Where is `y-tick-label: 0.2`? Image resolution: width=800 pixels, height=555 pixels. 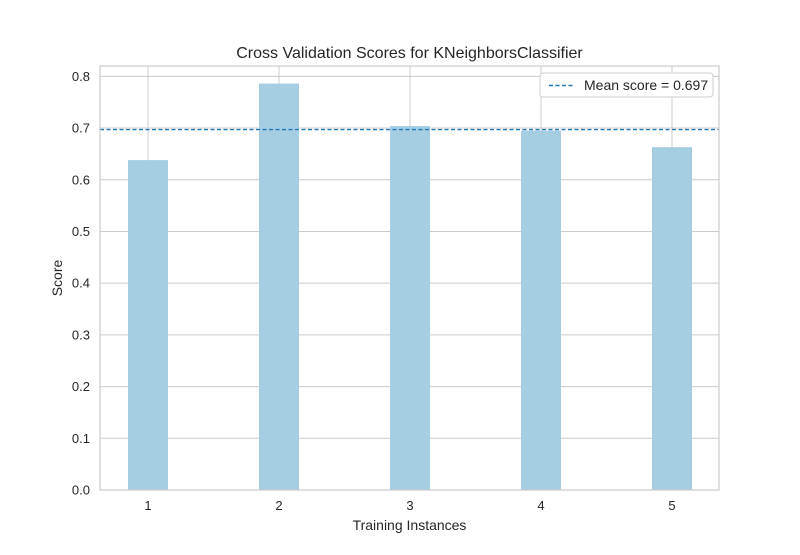
y-tick-label: 0.2 is located at coordinates (81, 386).